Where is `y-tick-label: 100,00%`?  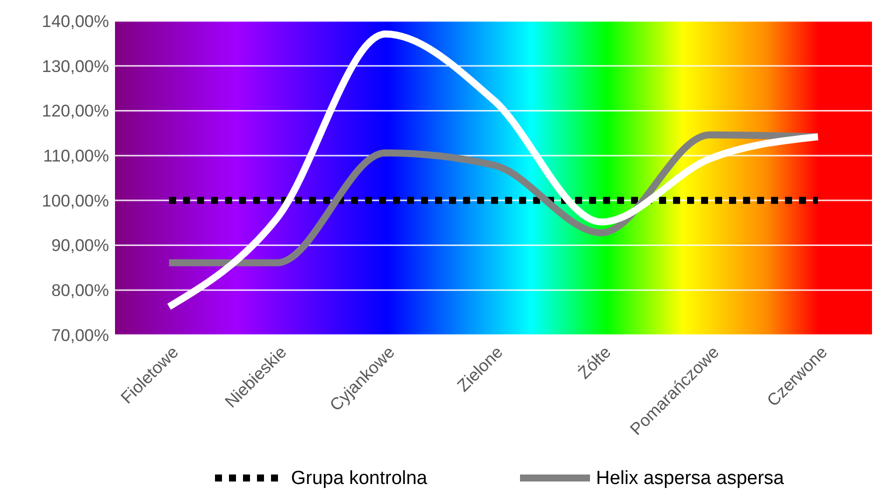
y-tick-label: 100,00% is located at coordinates (75, 200).